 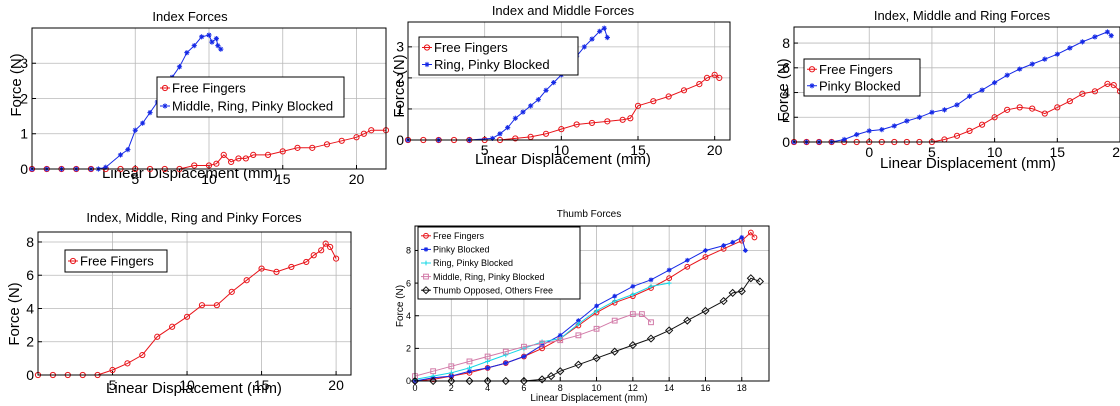 What do you see at coordinates (459, 236) in the screenshot?
I see `legend-label: Free Fingers` at bounding box center [459, 236].